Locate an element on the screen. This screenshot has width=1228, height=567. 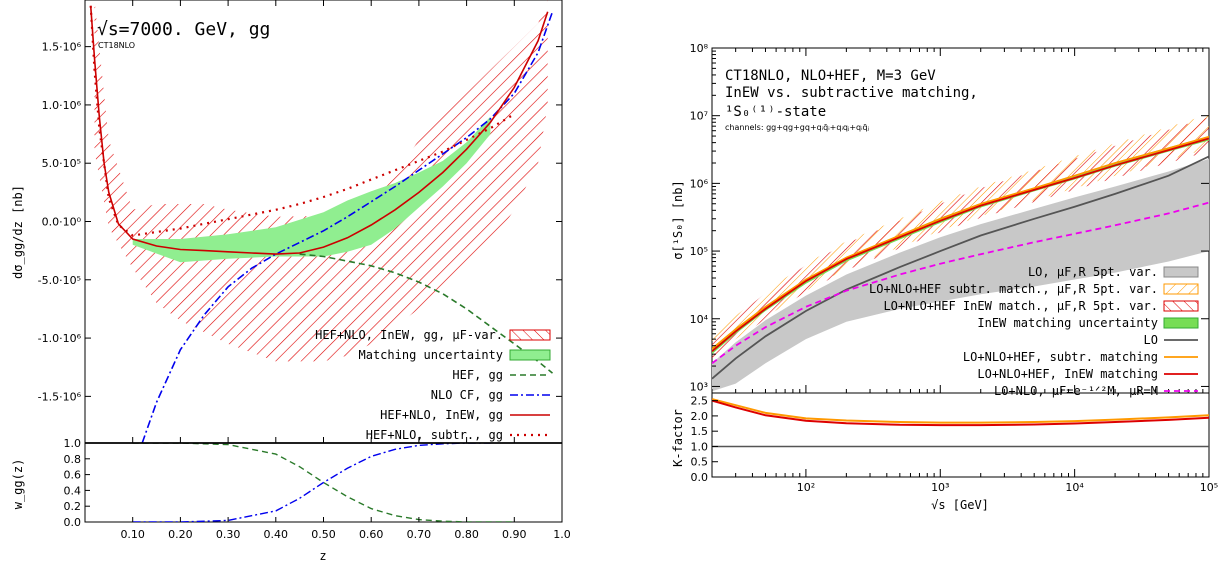
legend-label-2: HEF, gg is located at coordinates (477, 375).